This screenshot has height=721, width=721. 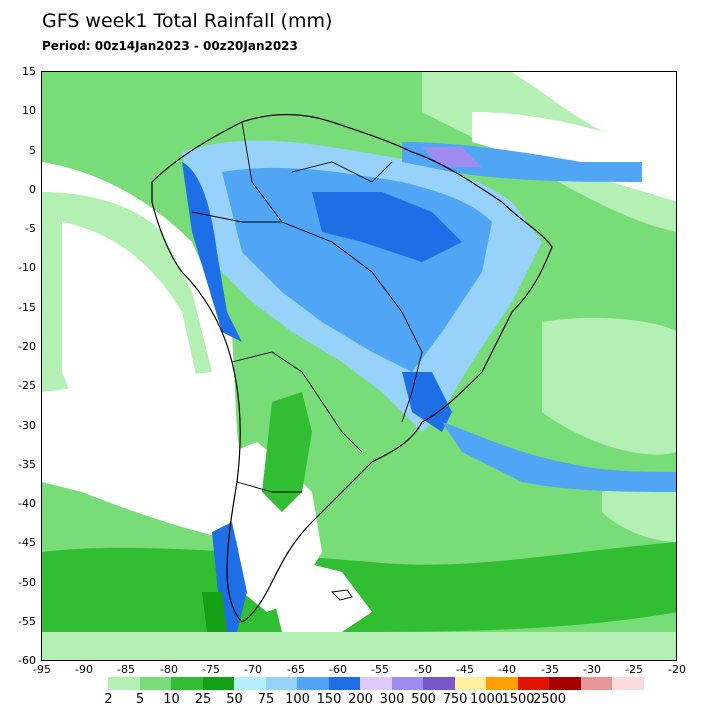 What do you see at coordinates (27, 267) in the screenshot?
I see `lat-tick: -10` at bounding box center [27, 267].